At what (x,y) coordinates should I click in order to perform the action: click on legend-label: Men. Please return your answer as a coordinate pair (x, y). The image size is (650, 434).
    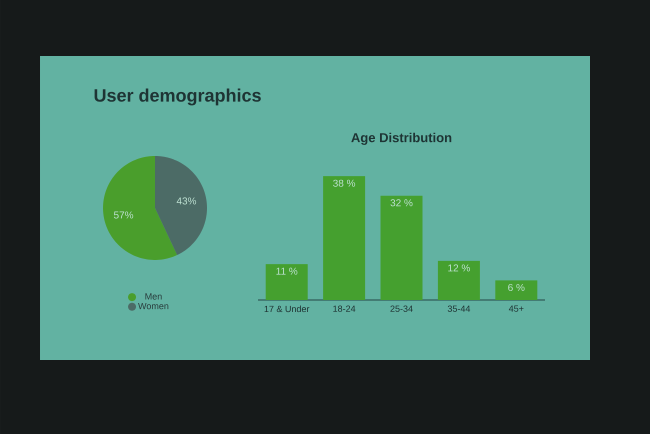
    Looking at the image, I should click on (153, 296).